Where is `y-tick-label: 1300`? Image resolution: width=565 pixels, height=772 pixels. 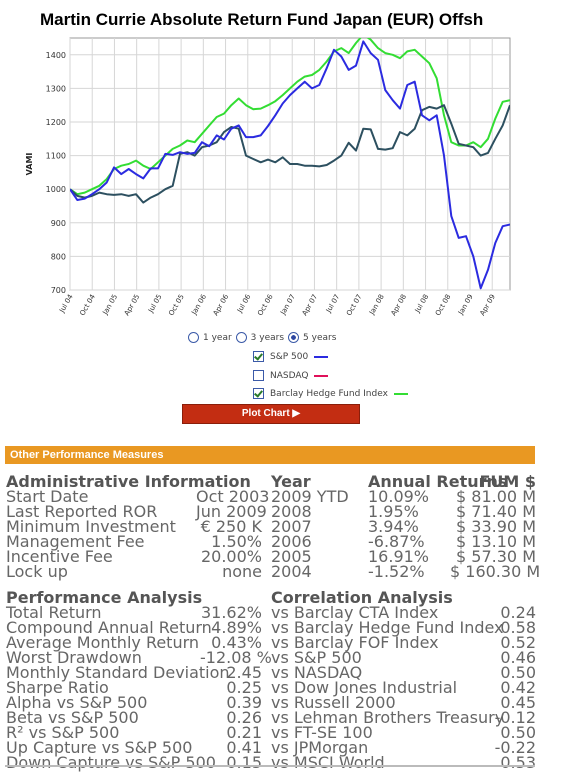
y-tick-label: 1300 is located at coordinates (56, 88).